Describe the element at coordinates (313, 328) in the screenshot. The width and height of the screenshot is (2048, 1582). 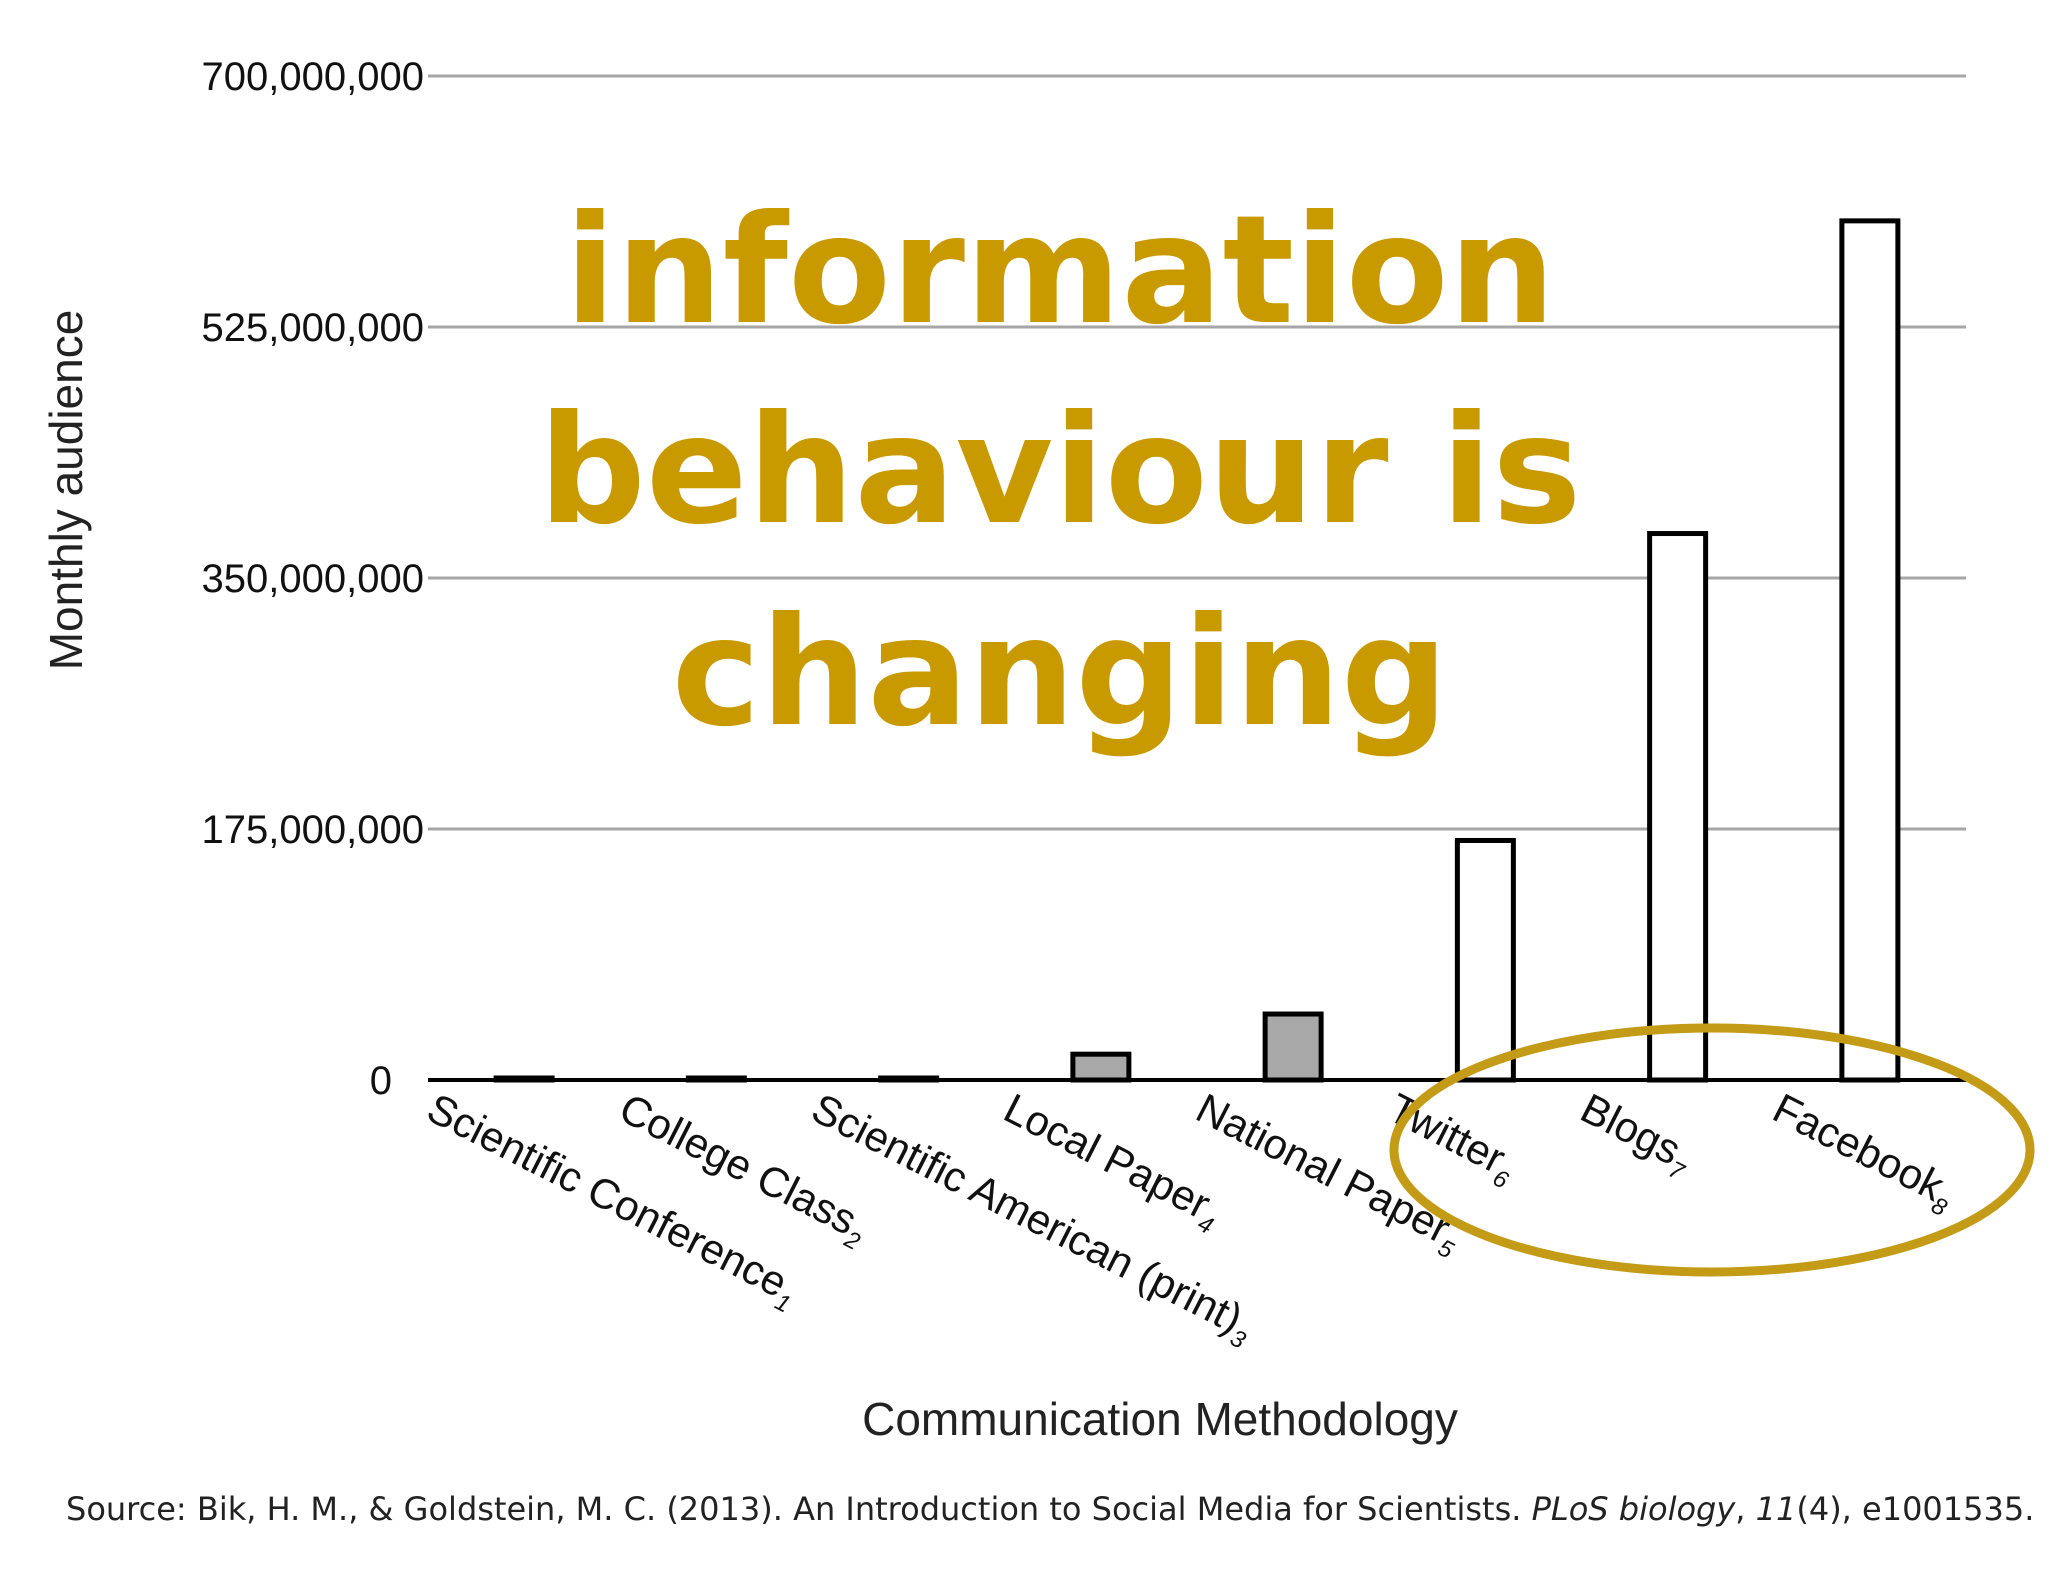
I see `y-tick-label: 525,000,000` at that location.